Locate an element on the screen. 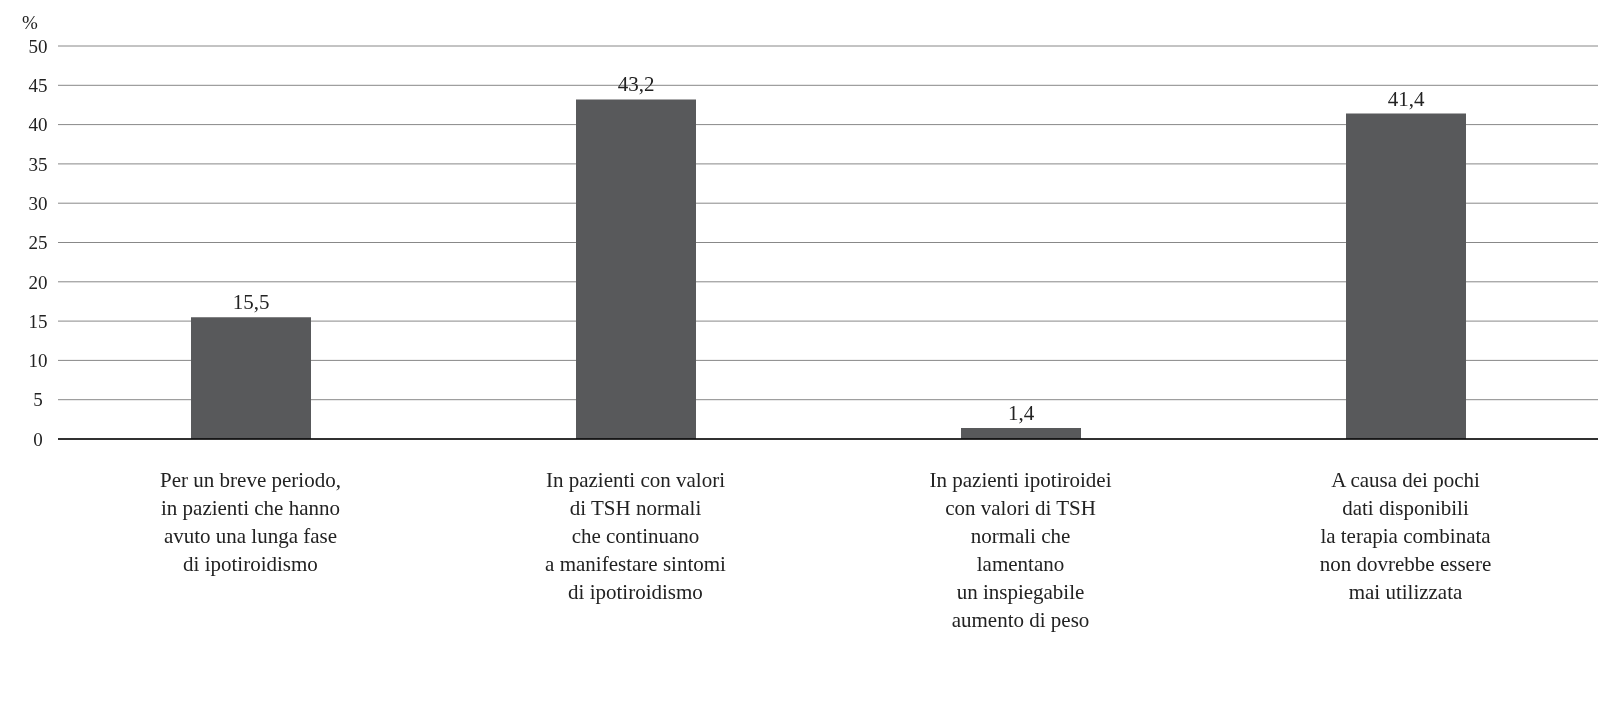 This screenshot has height=705, width=1606. x-tick-label: In pazienti con valori di TSH normali che continuano a manifestare sintomi di ipotiroidismo is located at coordinates (636, 536).